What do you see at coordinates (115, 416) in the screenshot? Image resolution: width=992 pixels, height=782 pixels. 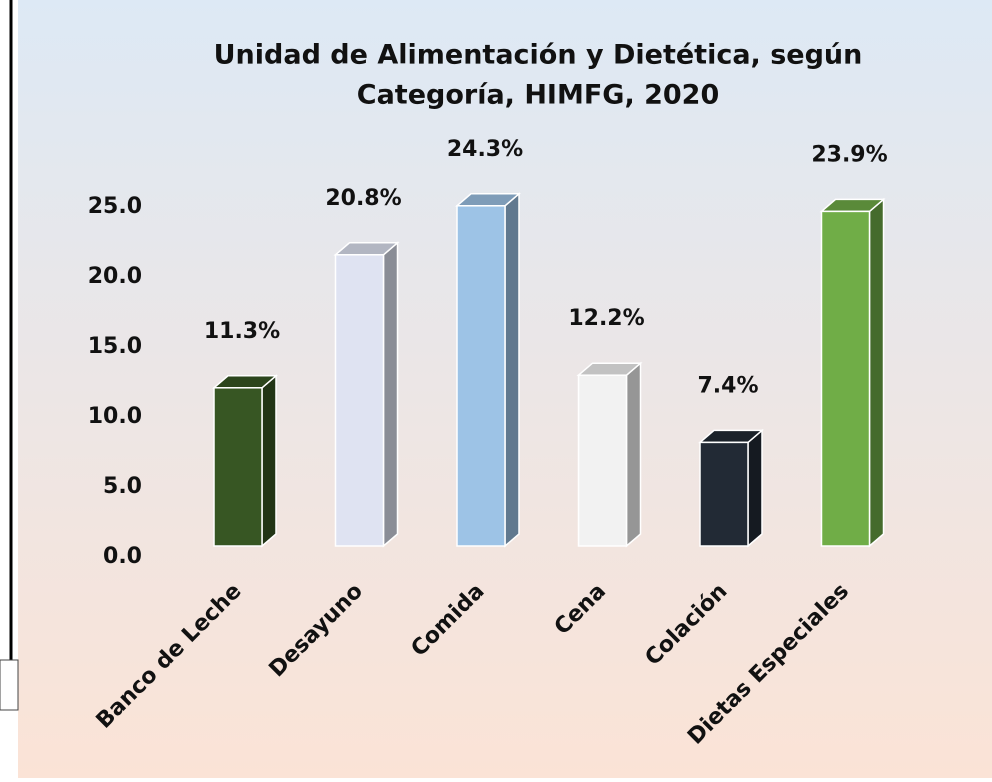 I see `y-tick-label: 10.0` at bounding box center [115, 416].